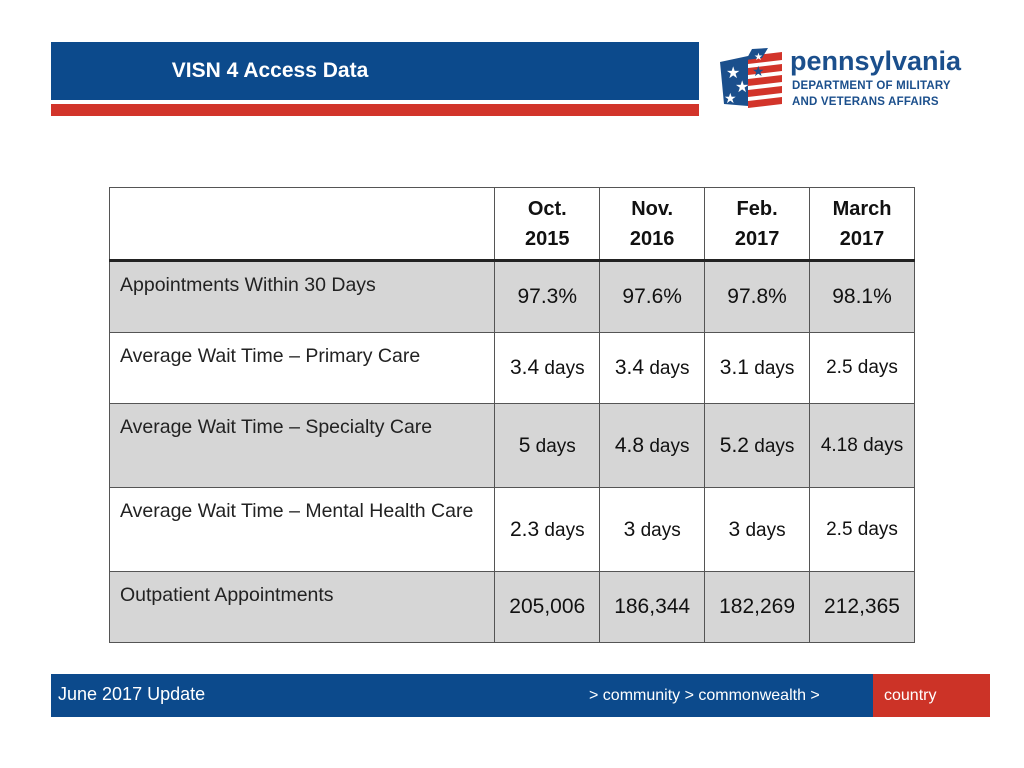  Describe the element at coordinates (734, 367) in the screenshot. I see `cell-value: 3.1` at that location.